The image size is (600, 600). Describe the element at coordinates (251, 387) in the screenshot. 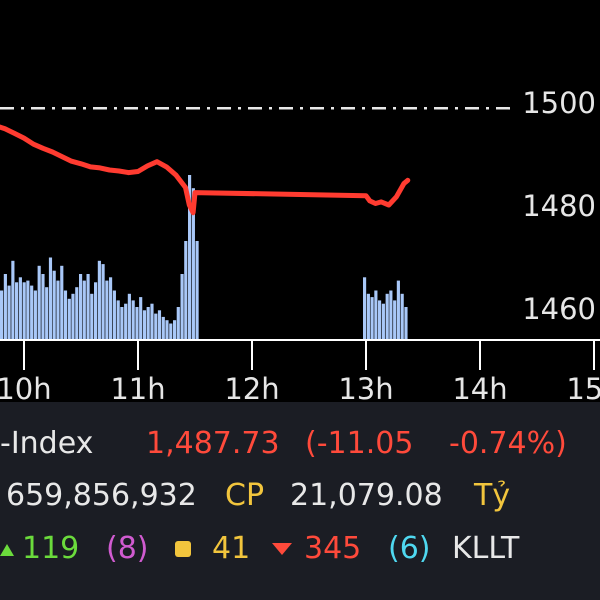

I see `x-tick-label: 12h` at that location.